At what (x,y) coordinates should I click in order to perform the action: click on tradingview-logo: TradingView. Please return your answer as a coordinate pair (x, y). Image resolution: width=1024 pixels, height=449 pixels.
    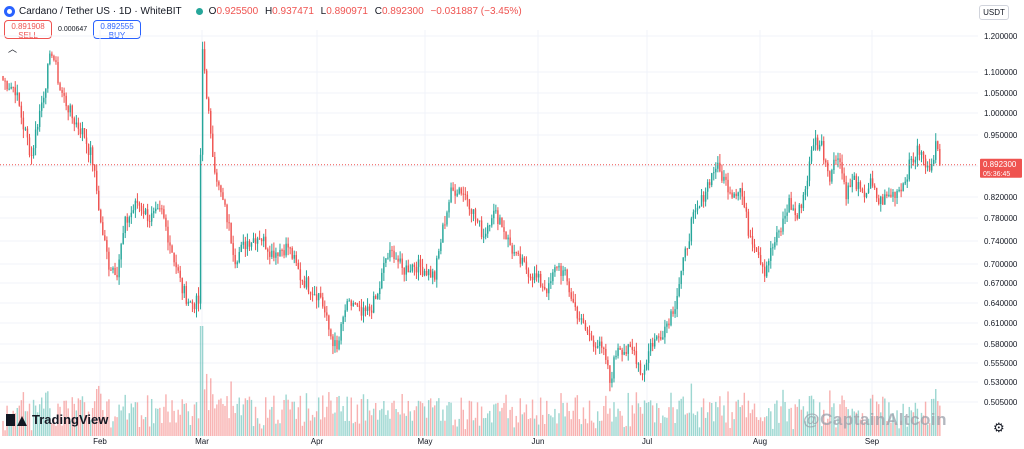
    Looking at the image, I should click on (57, 419).